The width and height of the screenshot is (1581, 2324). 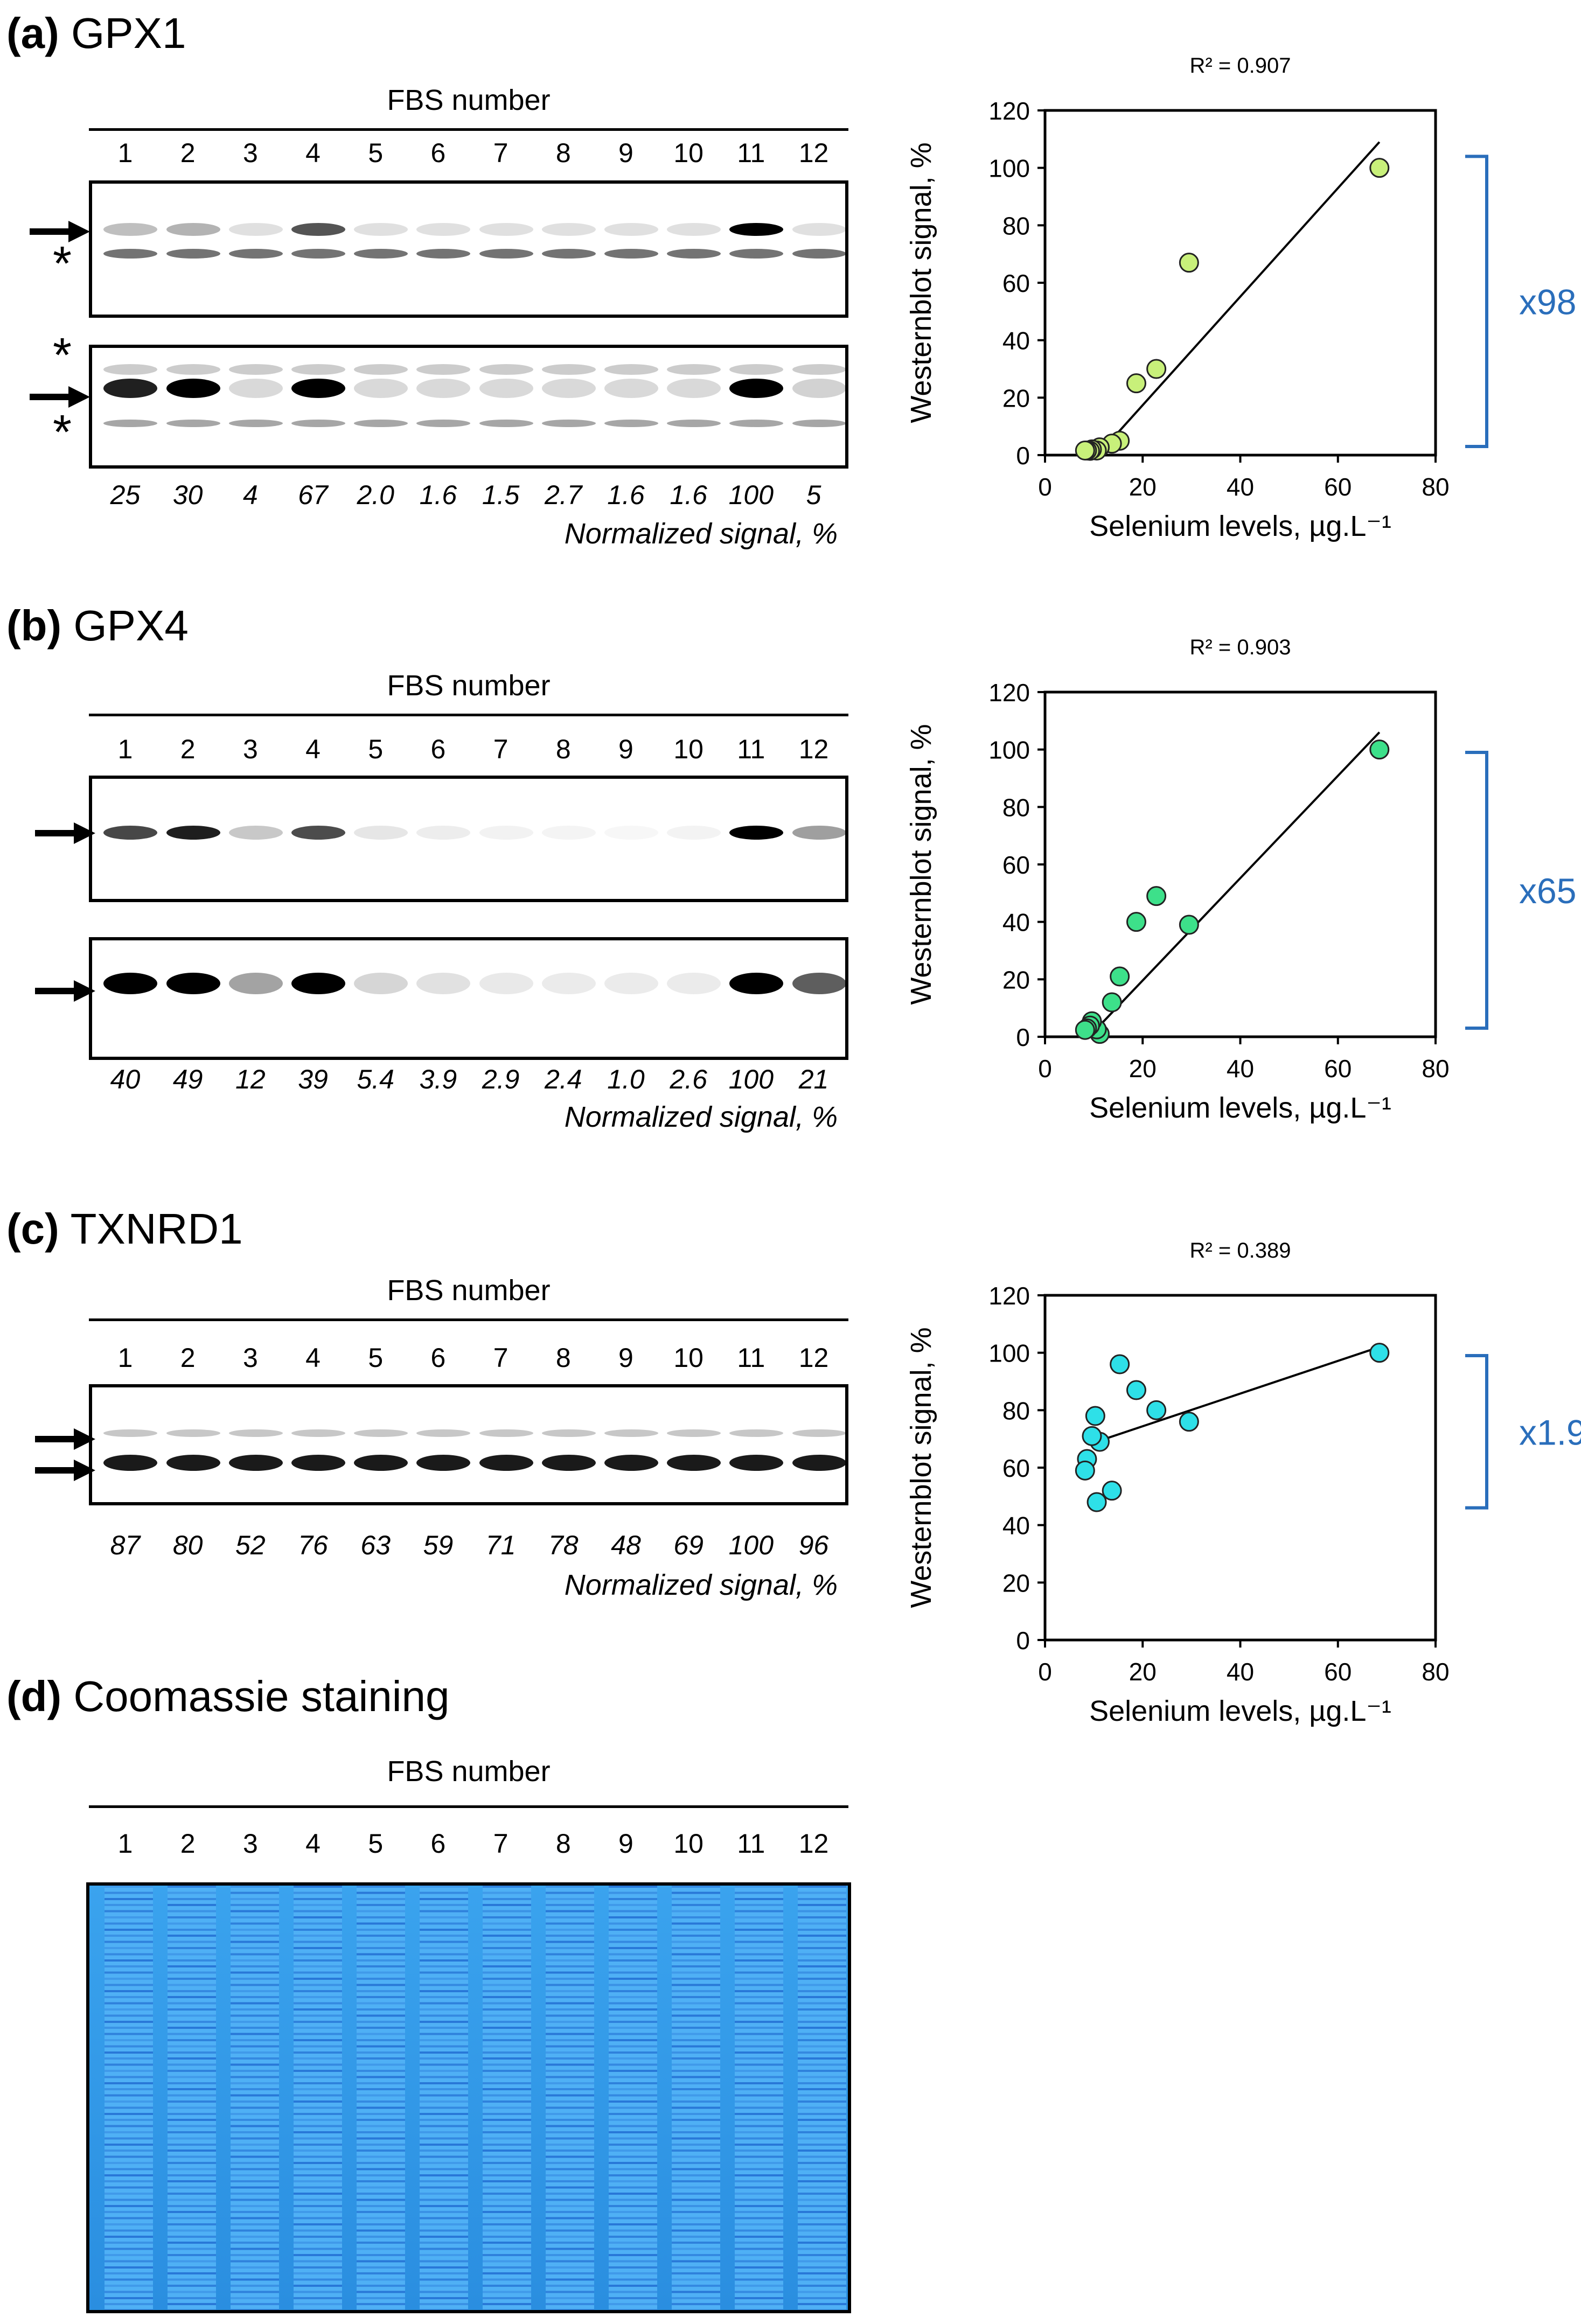 What do you see at coordinates (131, 626) in the screenshot?
I see `panel-b-name: GPX4` at bounding box center [131, 626].